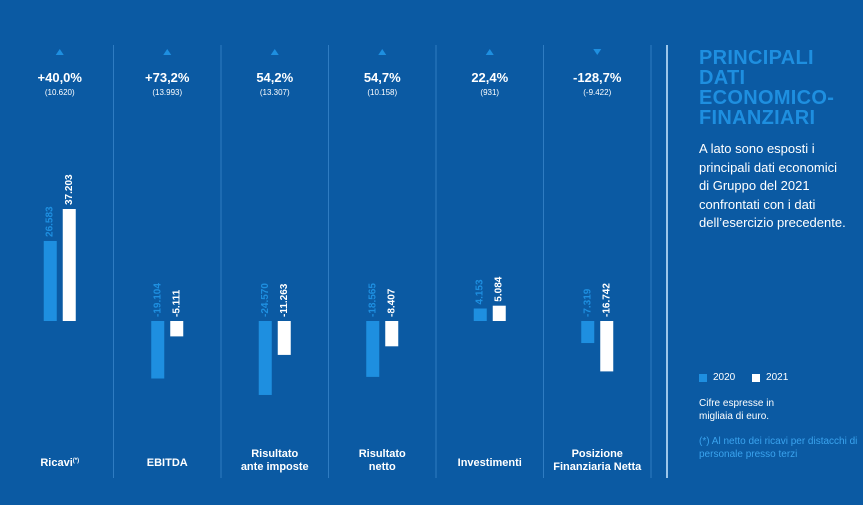 The height and width of the screenshot is (505, 863). I want to click on change-delta: (13.307), so click(275, 92).